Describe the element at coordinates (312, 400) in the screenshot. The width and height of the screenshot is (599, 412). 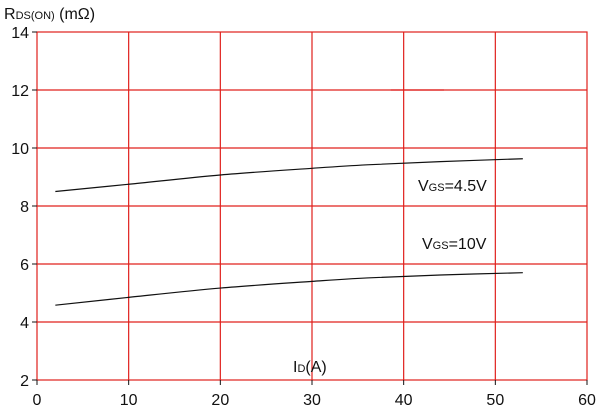
I see `x-tick-label: 30` at that location.